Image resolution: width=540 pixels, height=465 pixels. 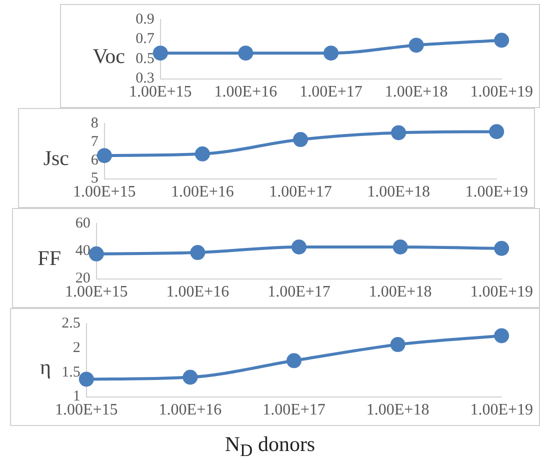 What do you see at coordinates (108, 56) in the screenshot?
I see `y-axis-title: Voc` at bounding box center [108, 56].